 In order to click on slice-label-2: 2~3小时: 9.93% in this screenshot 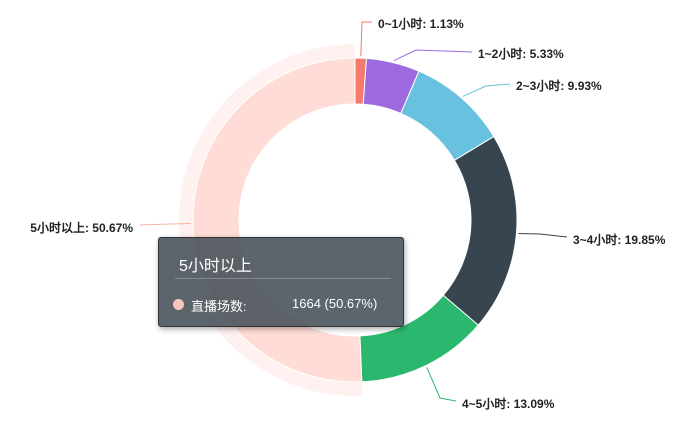, I will do `click(559, 85)`.